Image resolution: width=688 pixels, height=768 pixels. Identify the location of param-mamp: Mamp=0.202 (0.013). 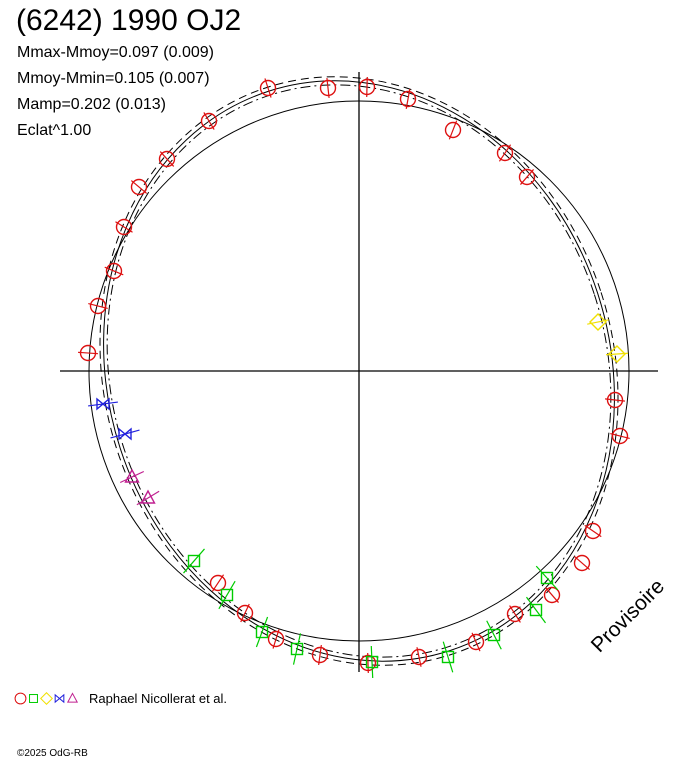
(91, 104).